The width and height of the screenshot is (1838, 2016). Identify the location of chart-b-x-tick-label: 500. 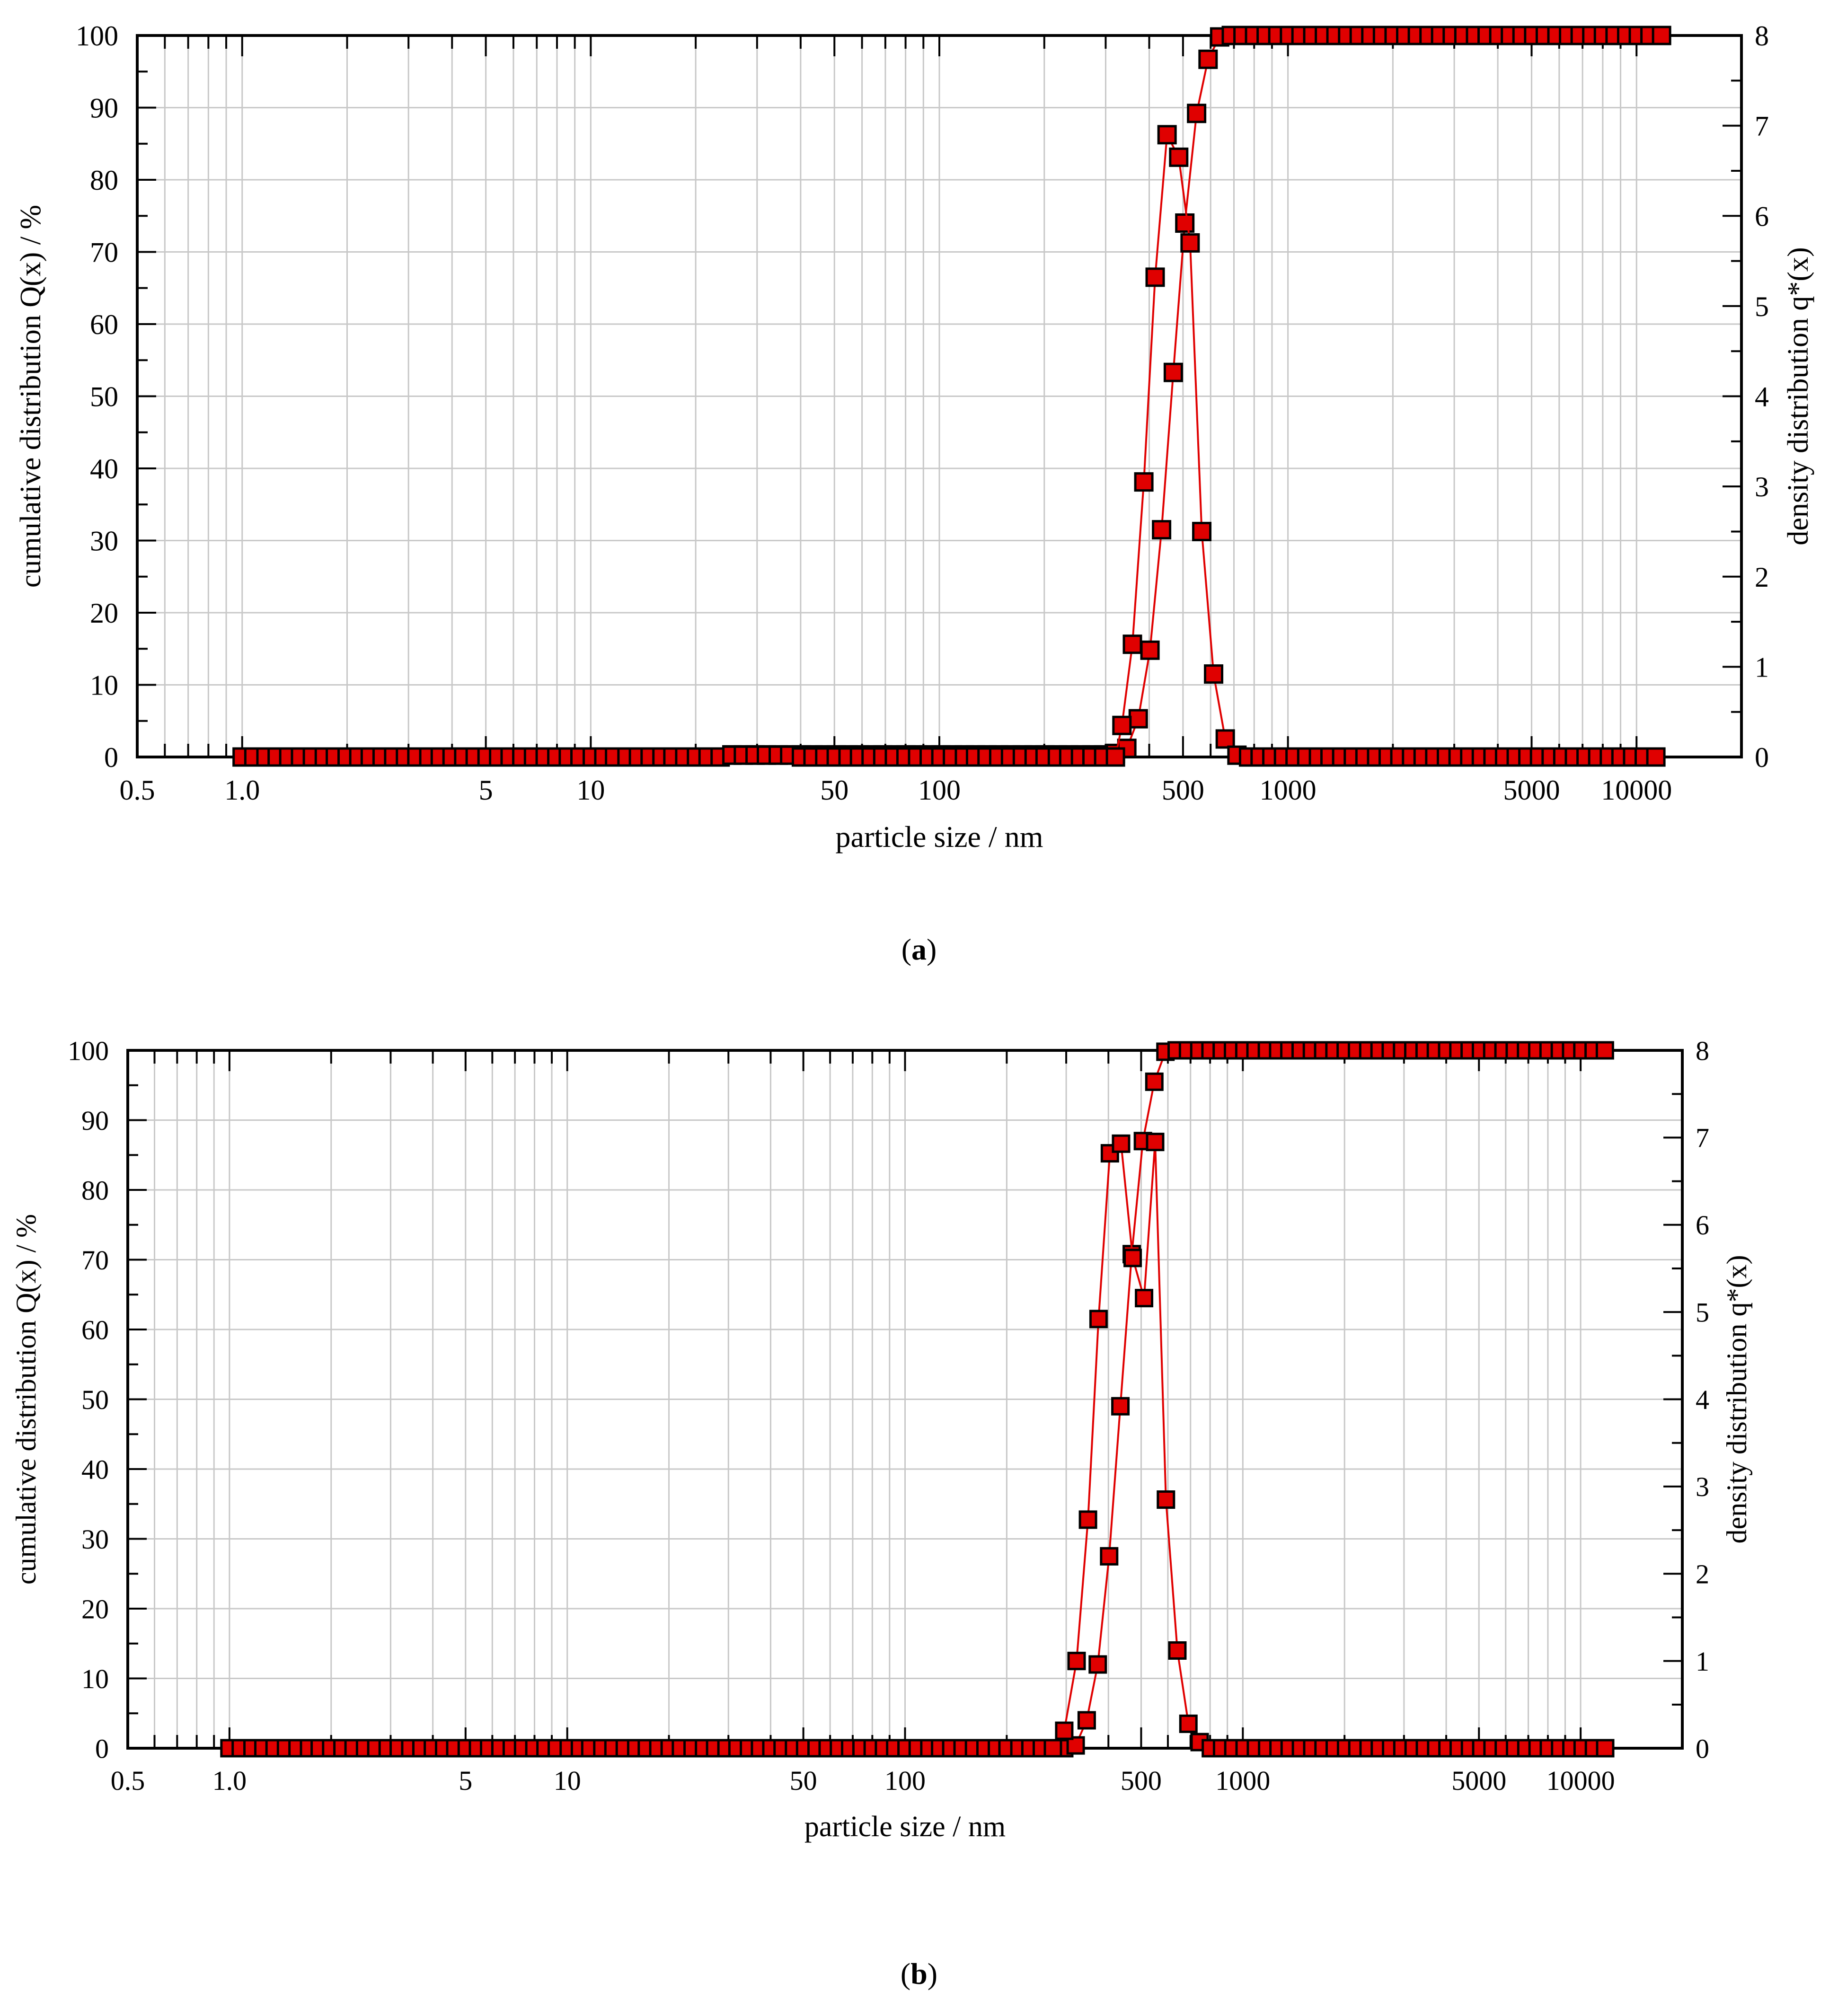
(1141, 1780).